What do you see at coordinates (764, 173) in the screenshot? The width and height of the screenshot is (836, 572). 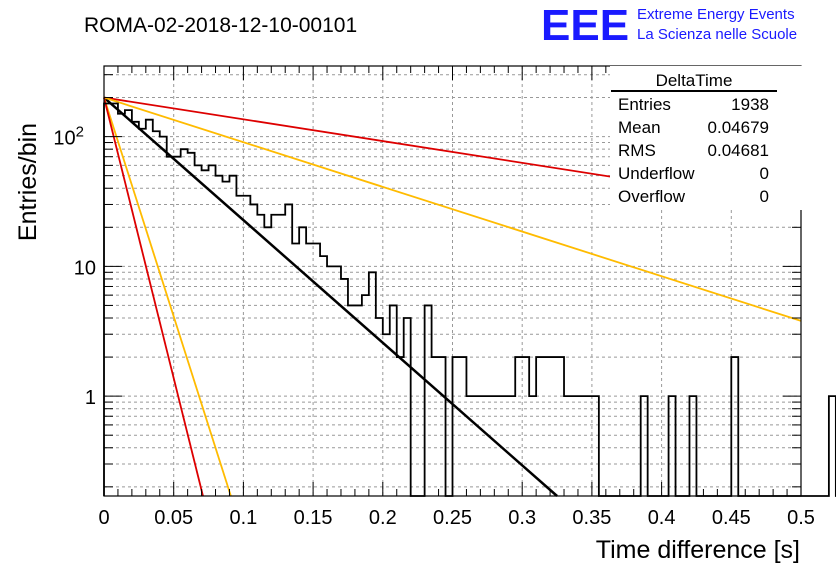 I see `stats-value-underflow: 0` at bounding box center [764, 173].